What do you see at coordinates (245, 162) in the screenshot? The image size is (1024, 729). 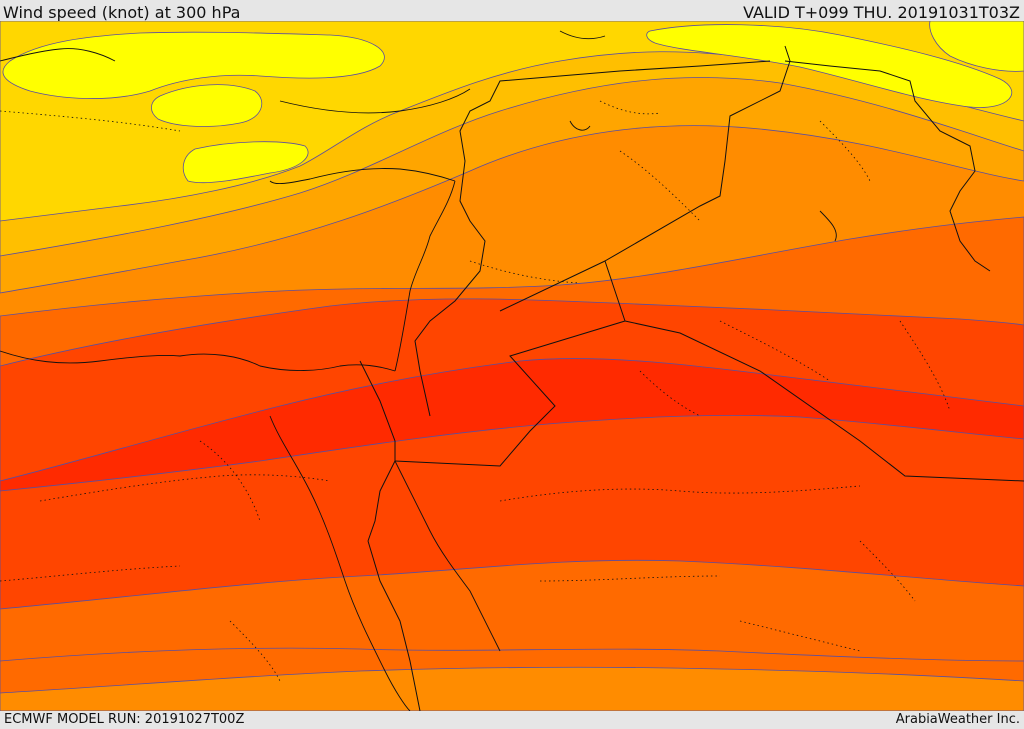 I see `band-1-region-south` at bounding box center [245, 162].